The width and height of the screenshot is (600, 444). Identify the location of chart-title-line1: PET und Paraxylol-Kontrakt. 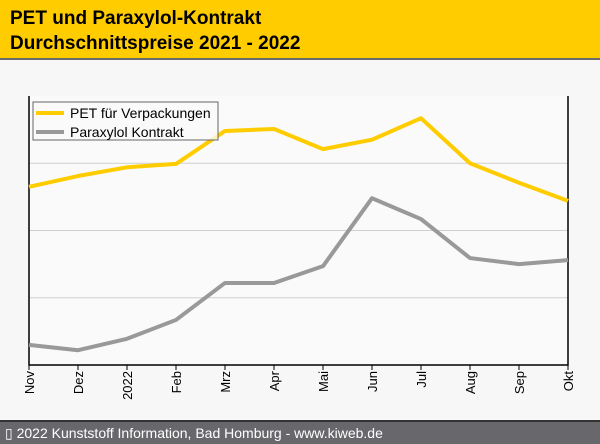
(136, 18).